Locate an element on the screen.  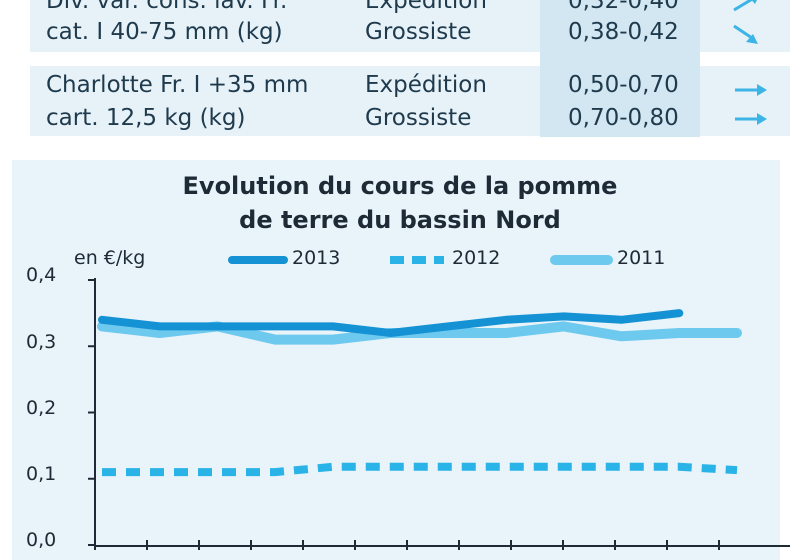
chart-title: de terre du bassin Nord is located at coordinates (400, 220).